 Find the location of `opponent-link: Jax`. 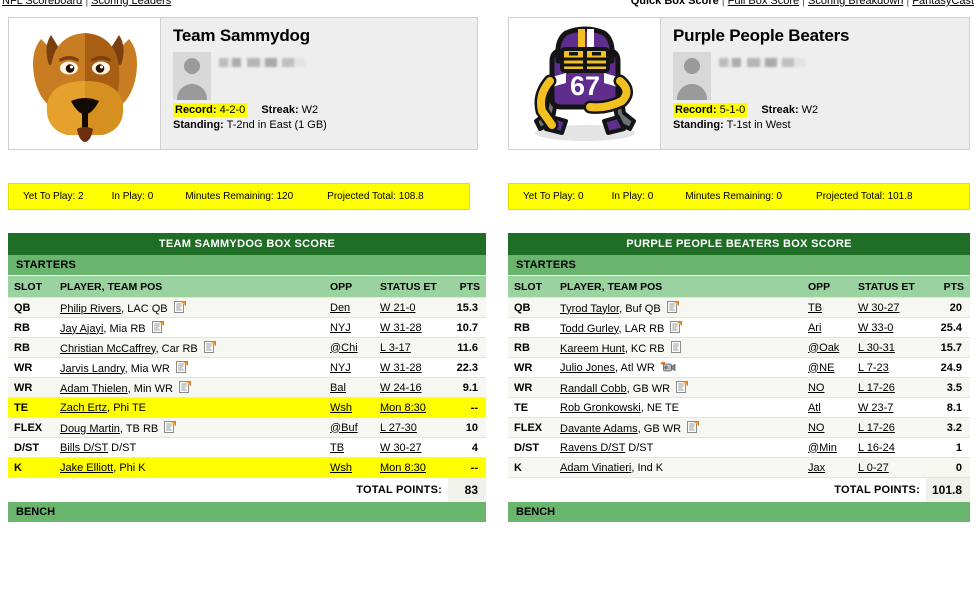

opponent-link: Jax is located at coordinates (816, 467).